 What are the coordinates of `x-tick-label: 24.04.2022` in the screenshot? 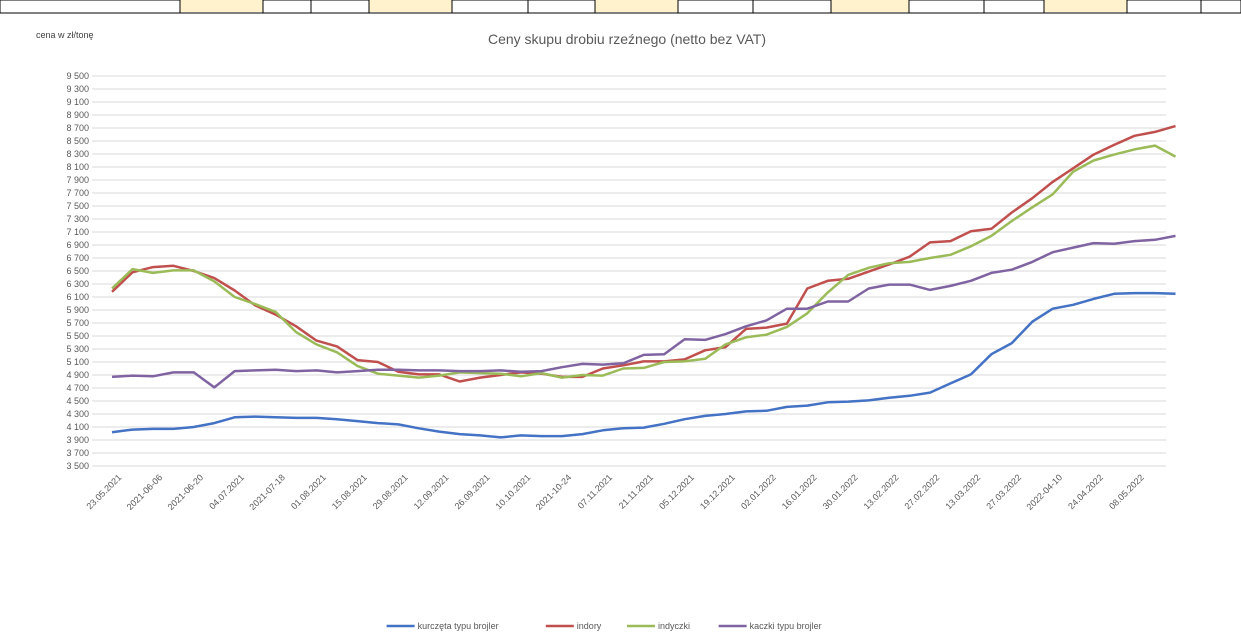 It's located at (1085, 491).